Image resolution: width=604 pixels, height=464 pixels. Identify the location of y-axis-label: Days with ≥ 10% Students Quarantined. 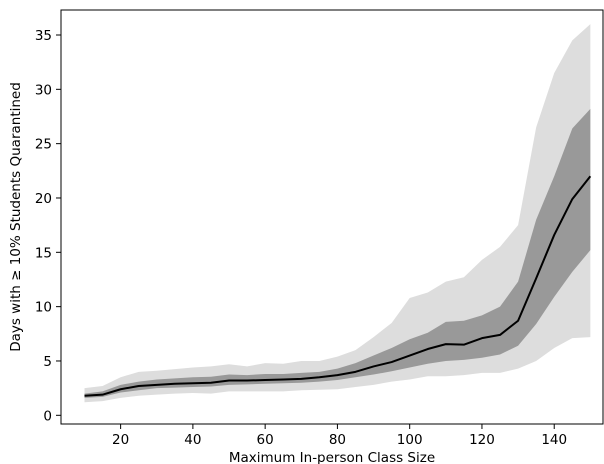
(16, 217).